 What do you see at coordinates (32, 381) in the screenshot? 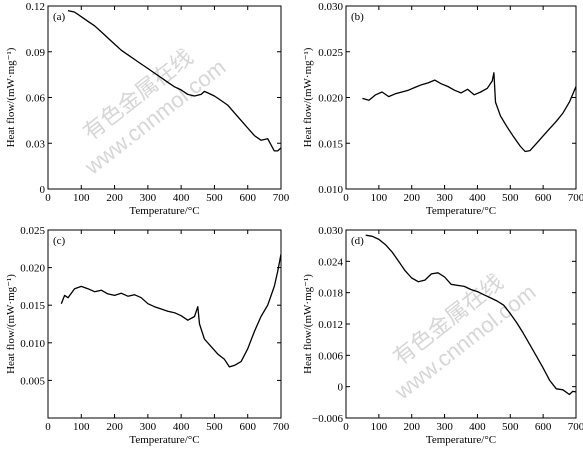
I see `y-tick-label: 0.005` at bounding box center [32, 381].